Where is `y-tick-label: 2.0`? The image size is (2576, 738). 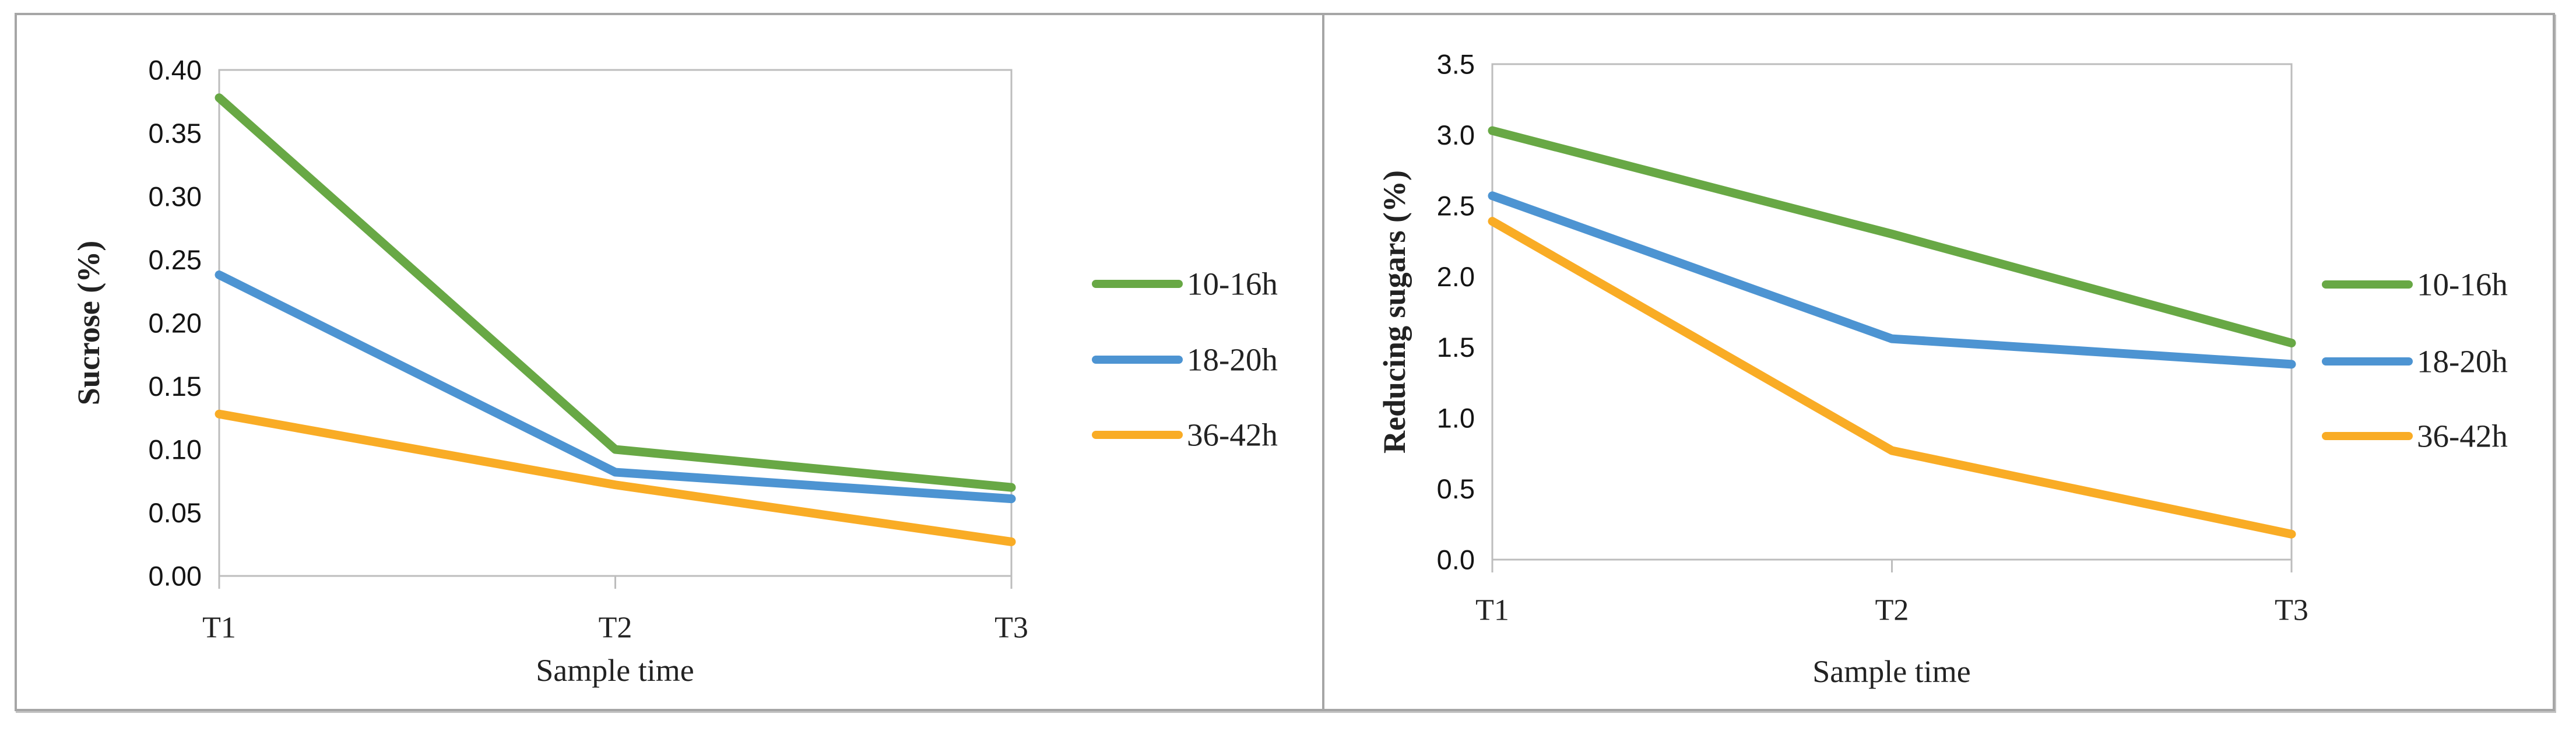
y-tick-label: 2.0 is located at coordinates (1456, 276).